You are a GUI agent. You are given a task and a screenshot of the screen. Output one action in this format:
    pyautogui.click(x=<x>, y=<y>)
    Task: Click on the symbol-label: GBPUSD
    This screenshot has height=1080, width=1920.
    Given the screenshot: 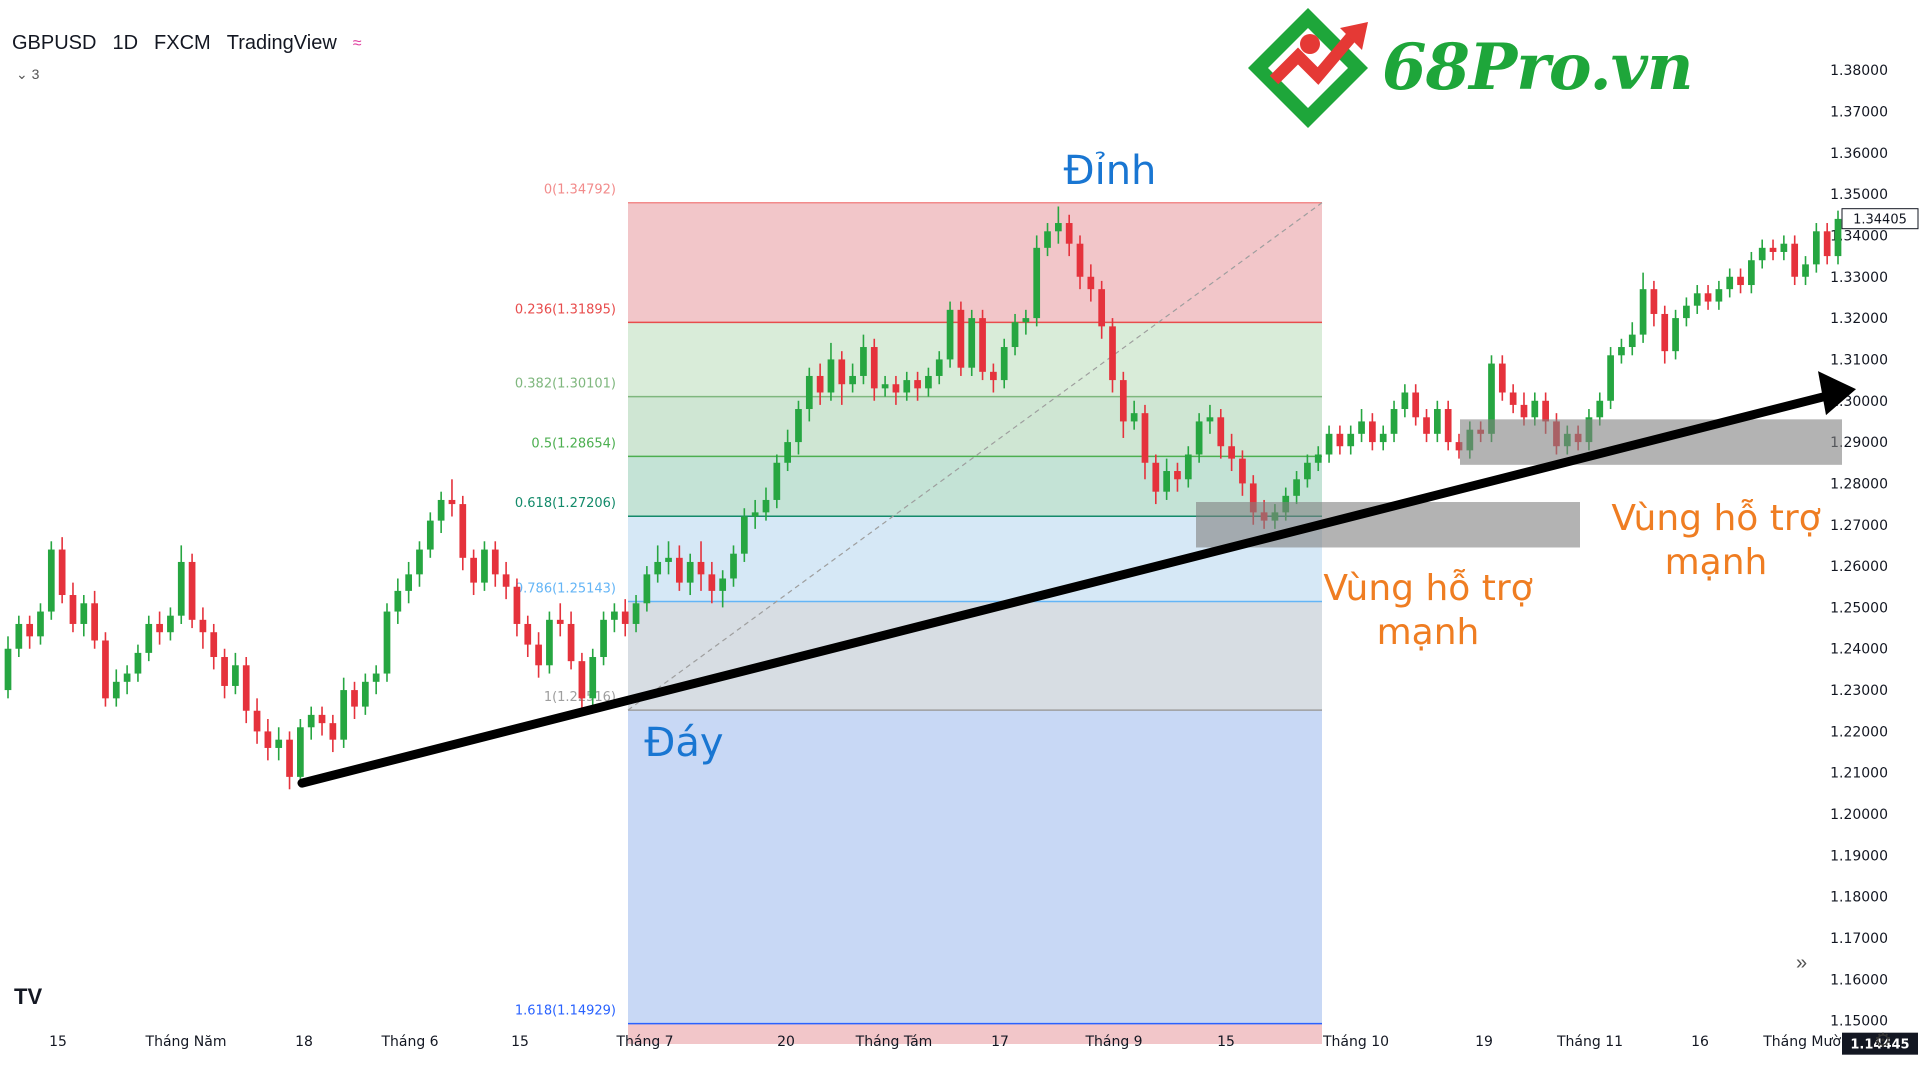 What is the action you would take?
    pyautogui.click(x=54, y=43)
    